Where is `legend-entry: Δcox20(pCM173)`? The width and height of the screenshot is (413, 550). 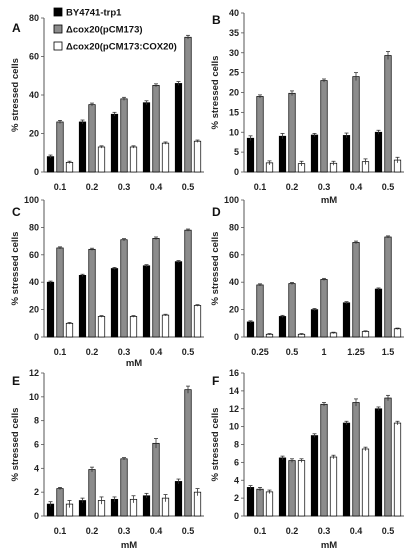 legend-entry: Δcox20(pCM173) is located at coordinates (98, 30).